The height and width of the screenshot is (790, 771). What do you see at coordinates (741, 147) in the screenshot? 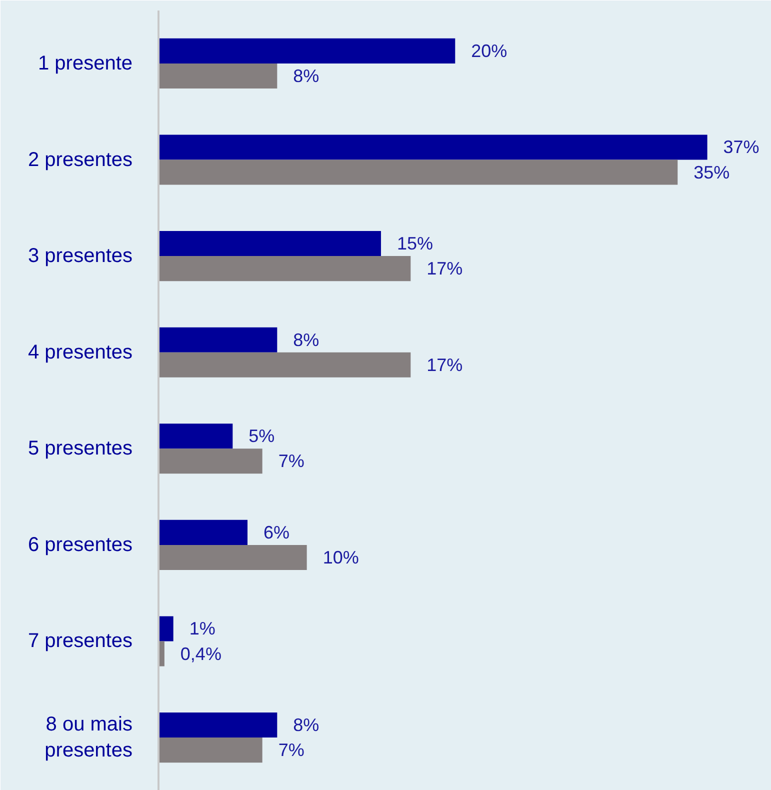
I see `data-label: 37%` at bounding box center [741, 147].